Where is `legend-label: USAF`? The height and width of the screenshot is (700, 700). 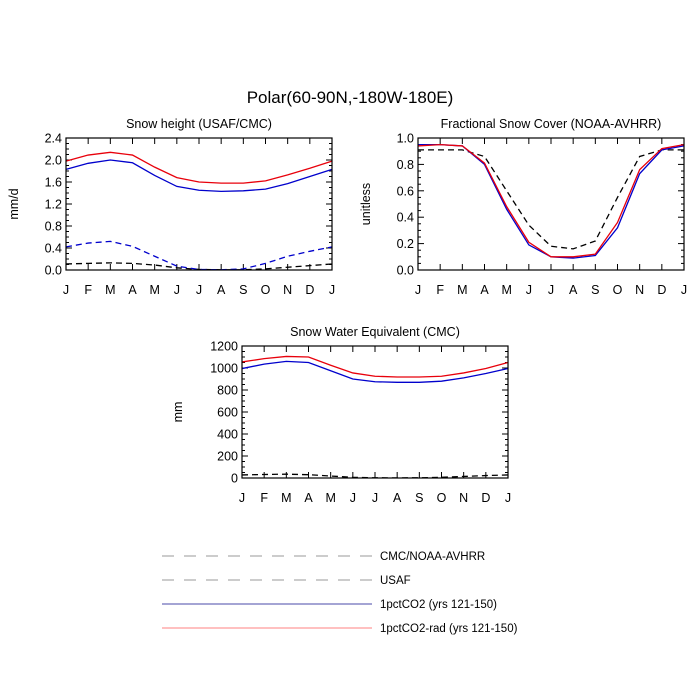
legend-label: USAF is located at coordinates (395, 581).